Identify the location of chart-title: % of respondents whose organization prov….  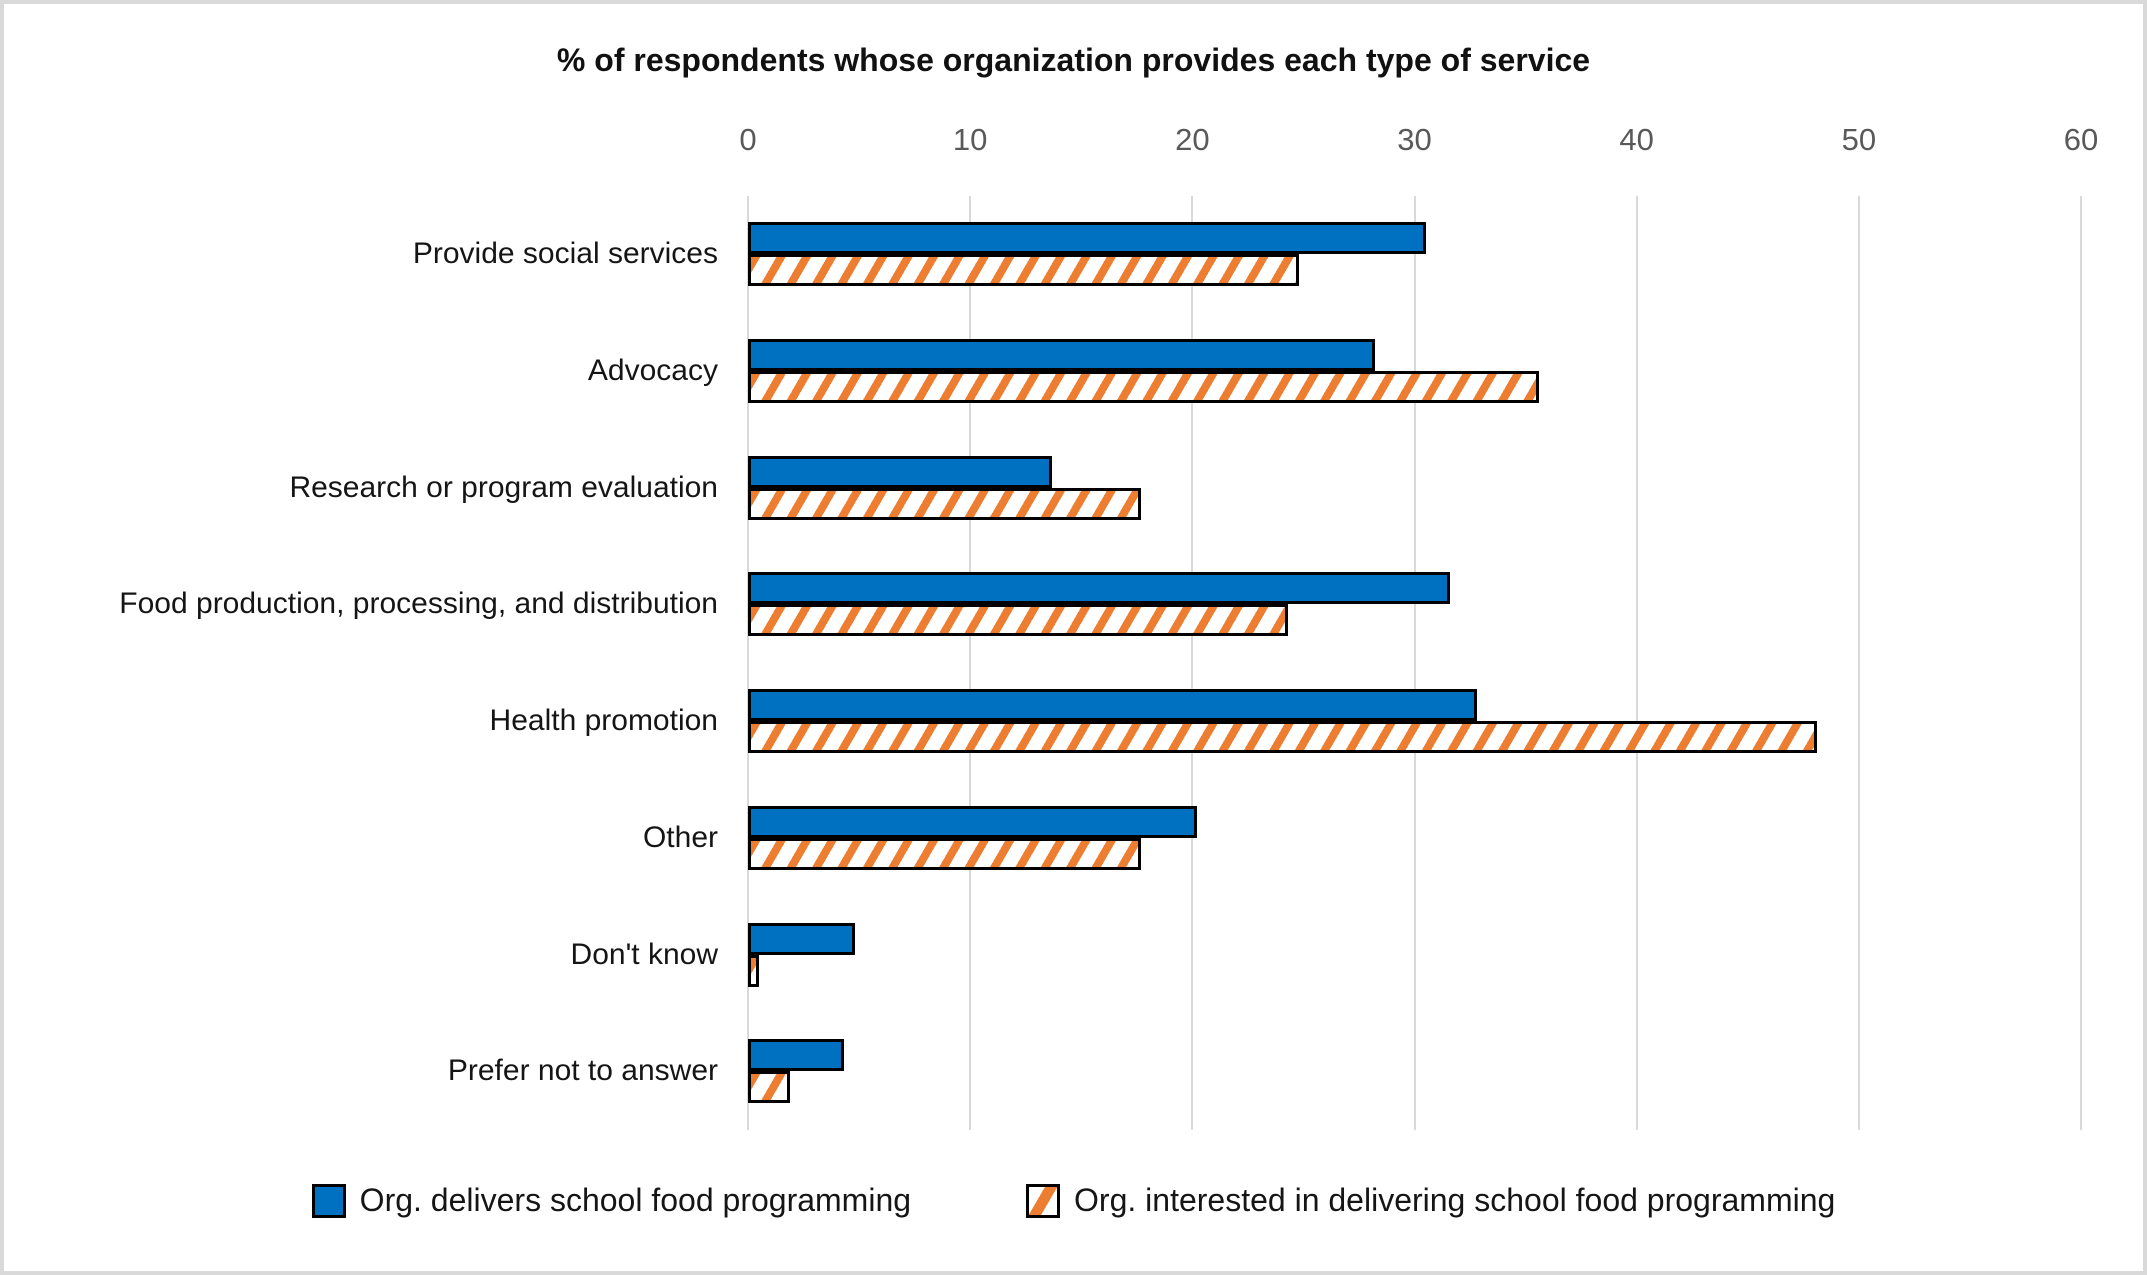
(1073, 60).